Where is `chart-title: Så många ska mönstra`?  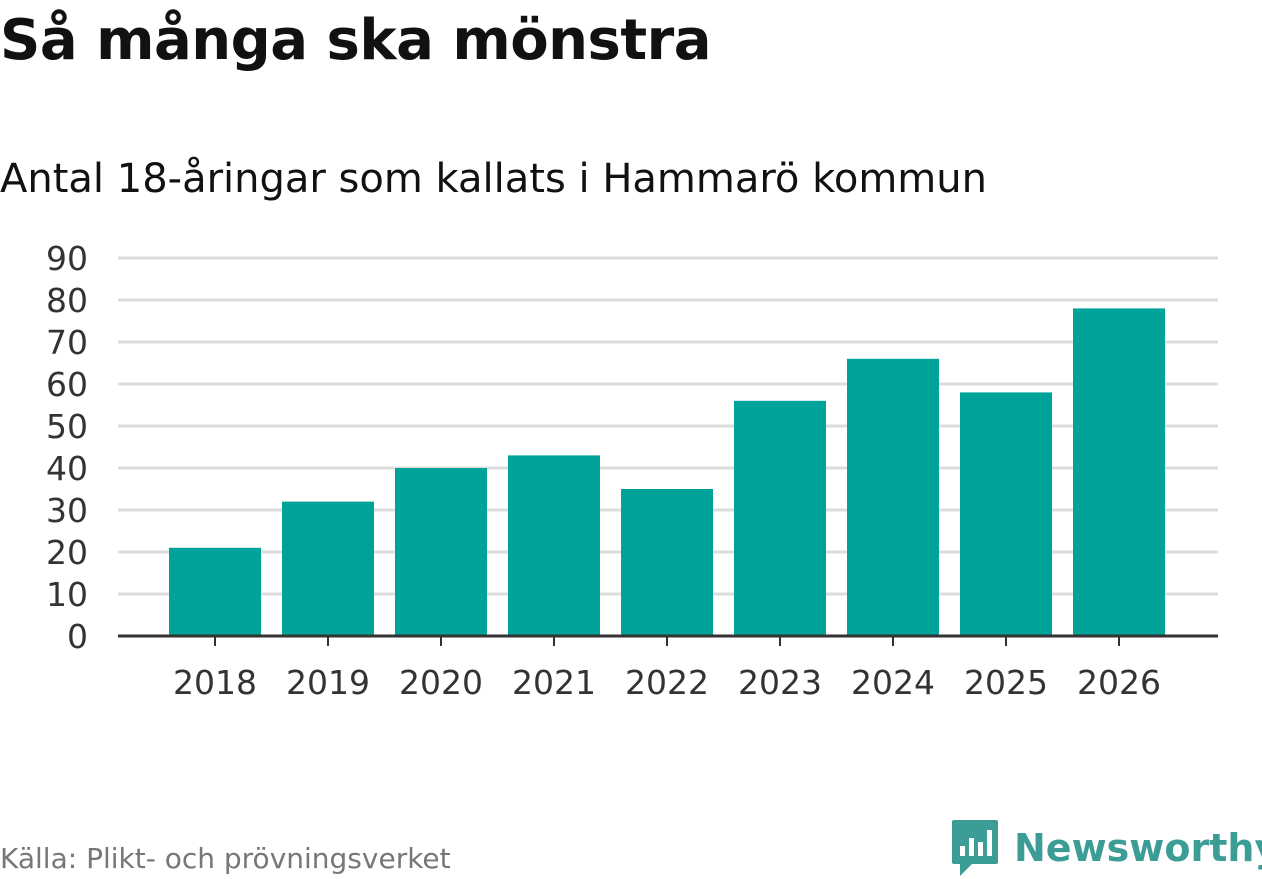 chart-title: Så många ska mönstra is located at coordinates (356, 40).